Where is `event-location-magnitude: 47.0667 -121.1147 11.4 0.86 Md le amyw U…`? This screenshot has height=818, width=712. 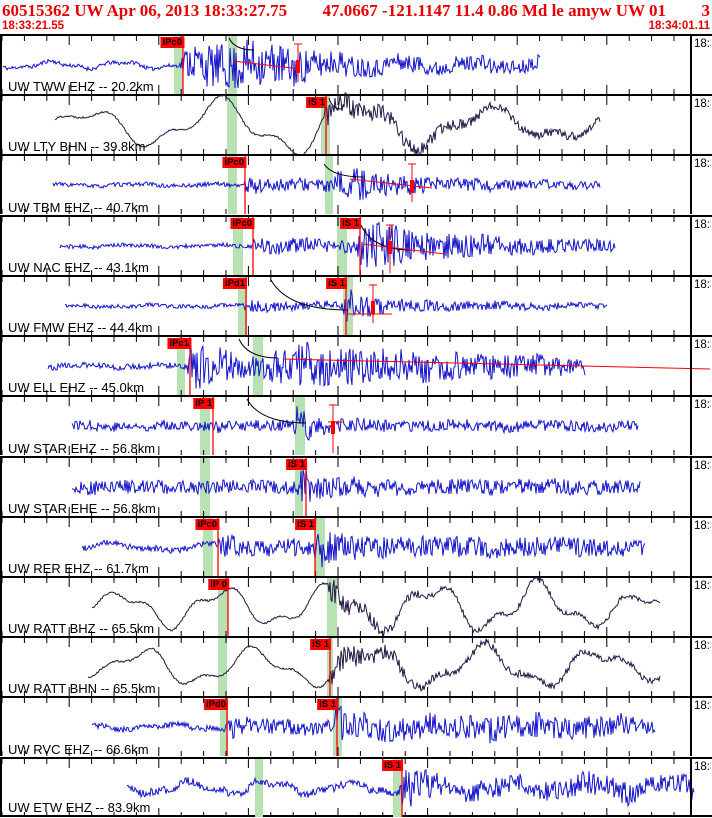 event-location-magnitude: 47.0667 -121.1147 11.4 0.86 Md le amyw U… is located at coordinates (494, 10).